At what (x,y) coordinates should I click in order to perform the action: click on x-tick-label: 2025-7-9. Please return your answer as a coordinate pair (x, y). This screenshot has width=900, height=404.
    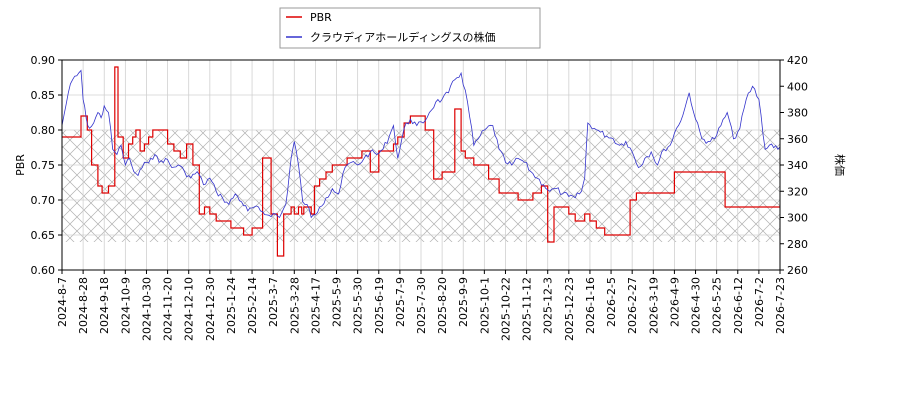
    Looking at the image, I should click on (400, 302).